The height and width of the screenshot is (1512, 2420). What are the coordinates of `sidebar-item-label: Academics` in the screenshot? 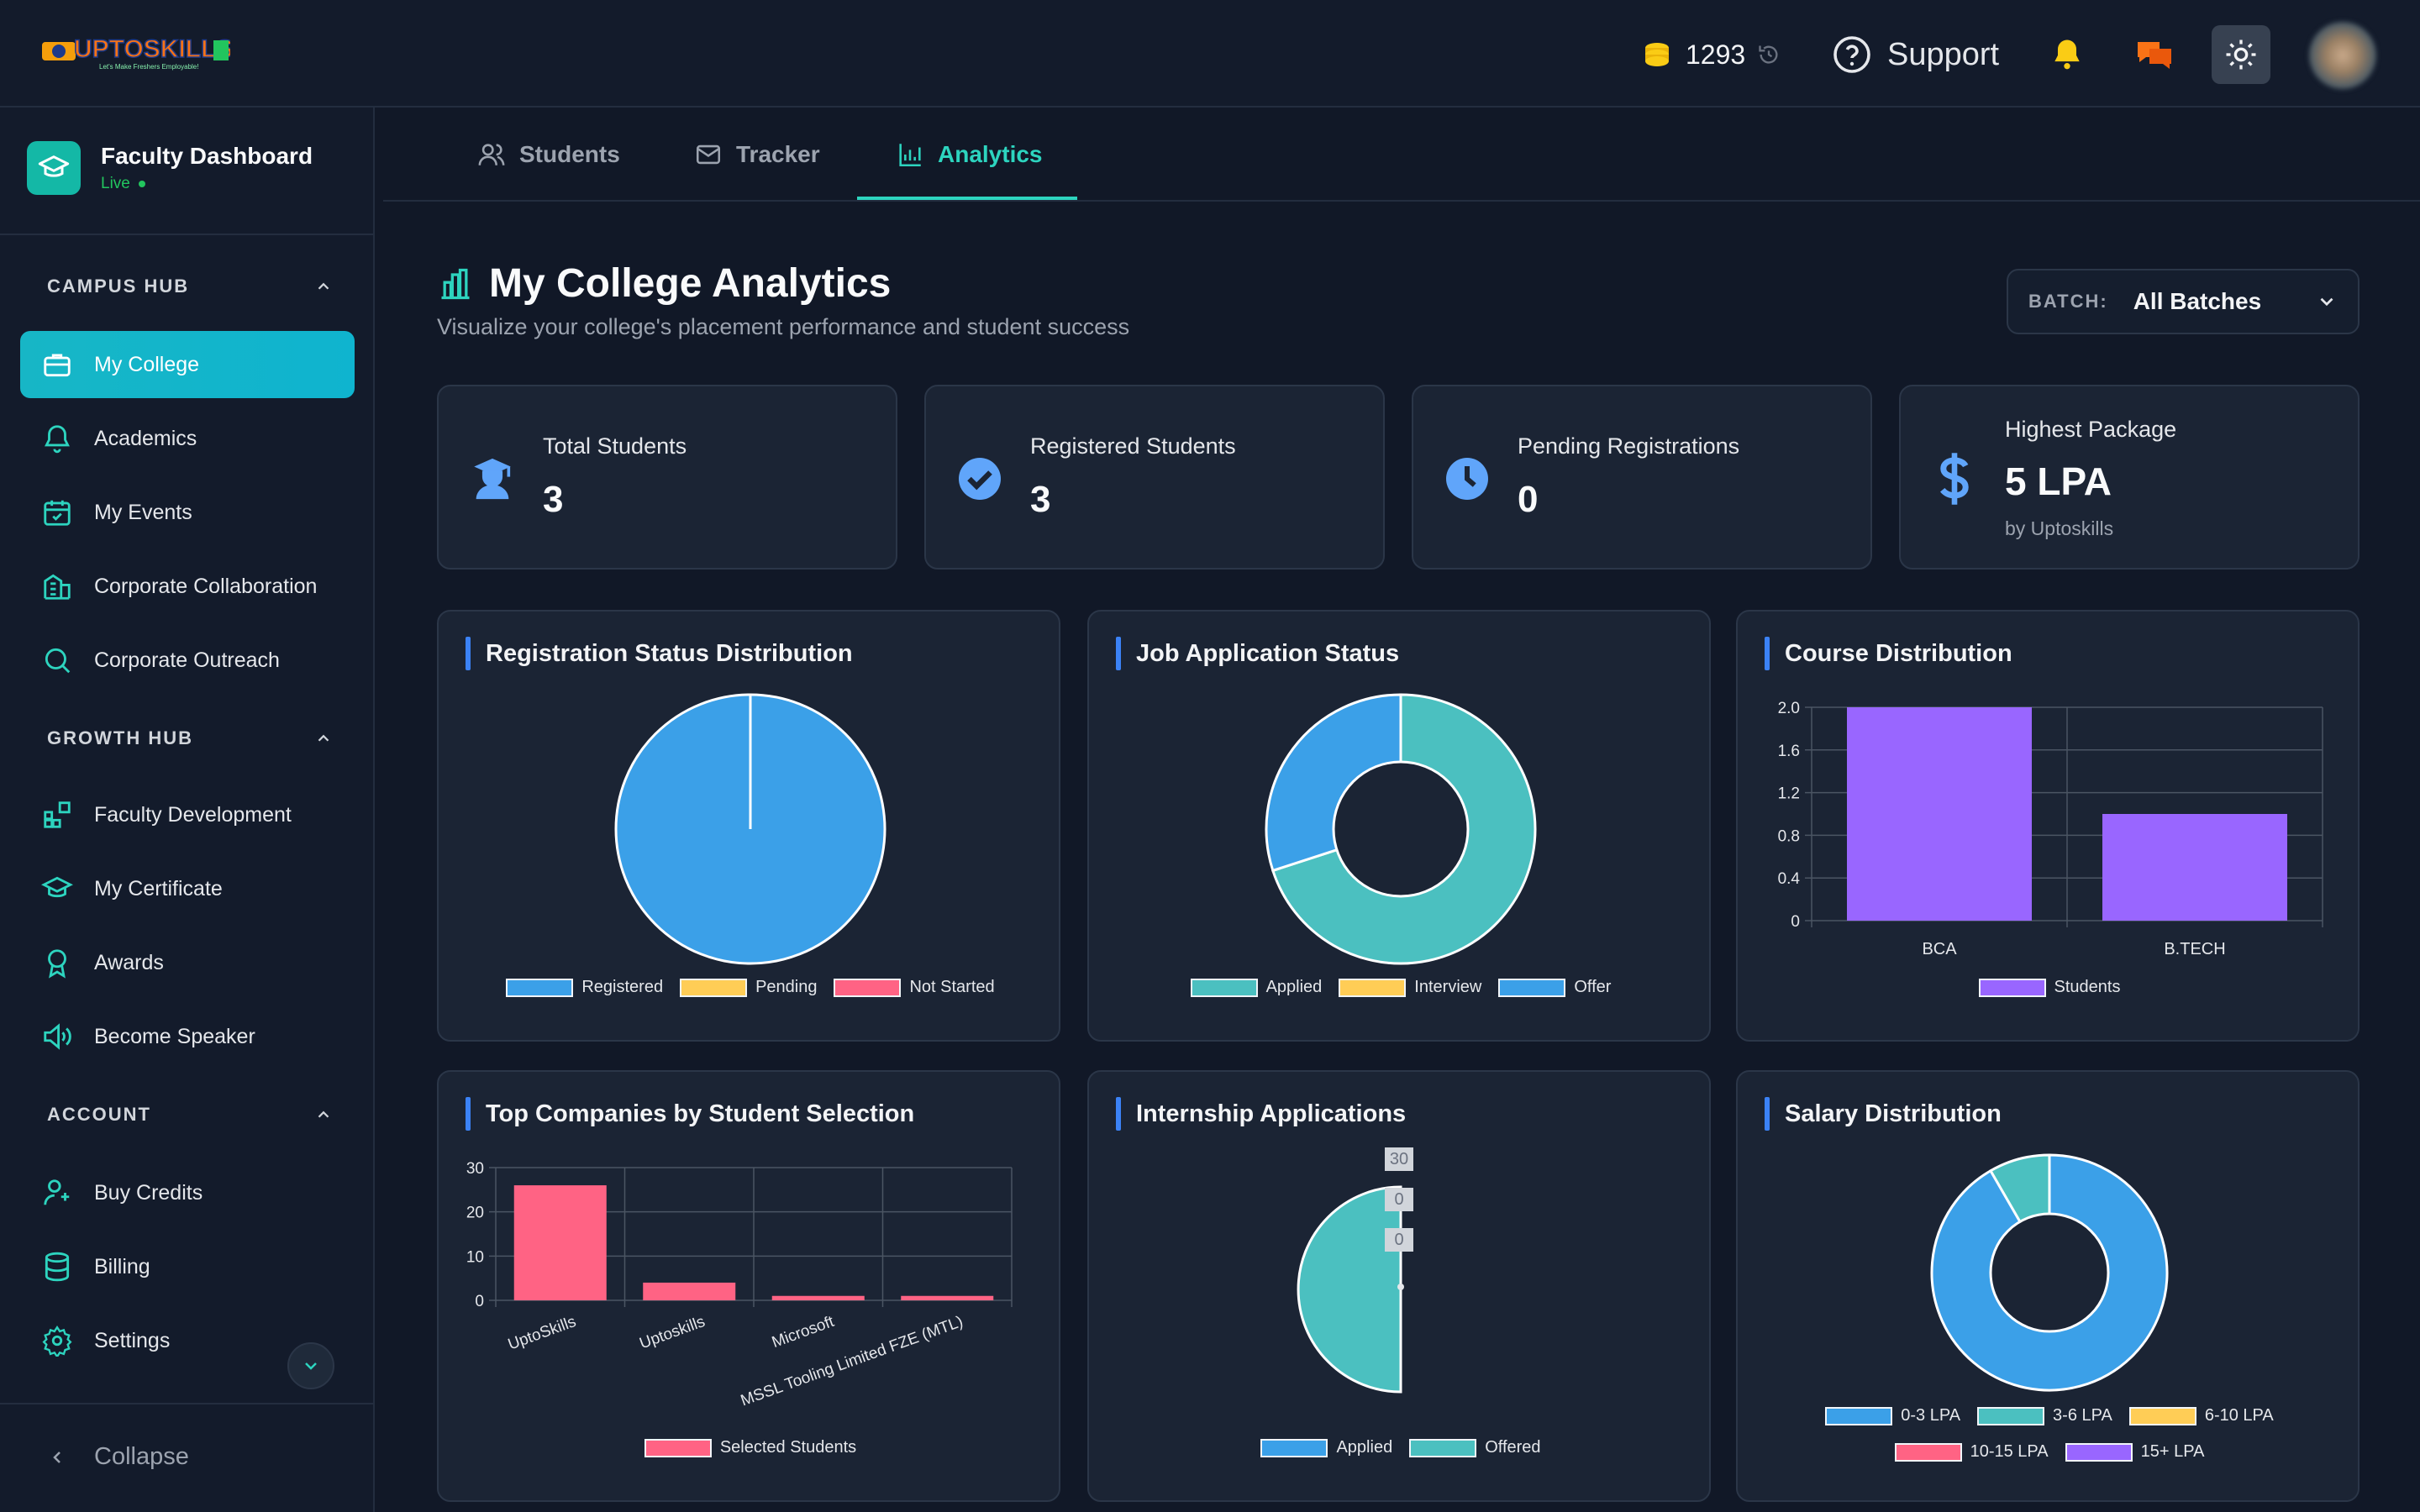 It's located at (146, 438).